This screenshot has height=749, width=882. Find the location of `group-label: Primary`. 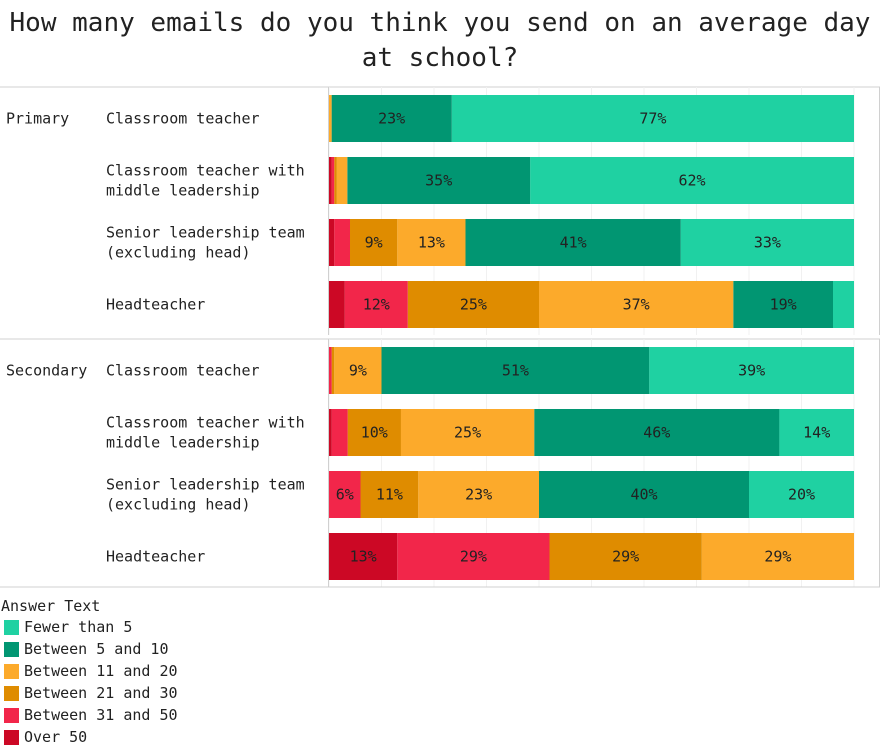

group-label: Primary is located at coordinates (37, 119).